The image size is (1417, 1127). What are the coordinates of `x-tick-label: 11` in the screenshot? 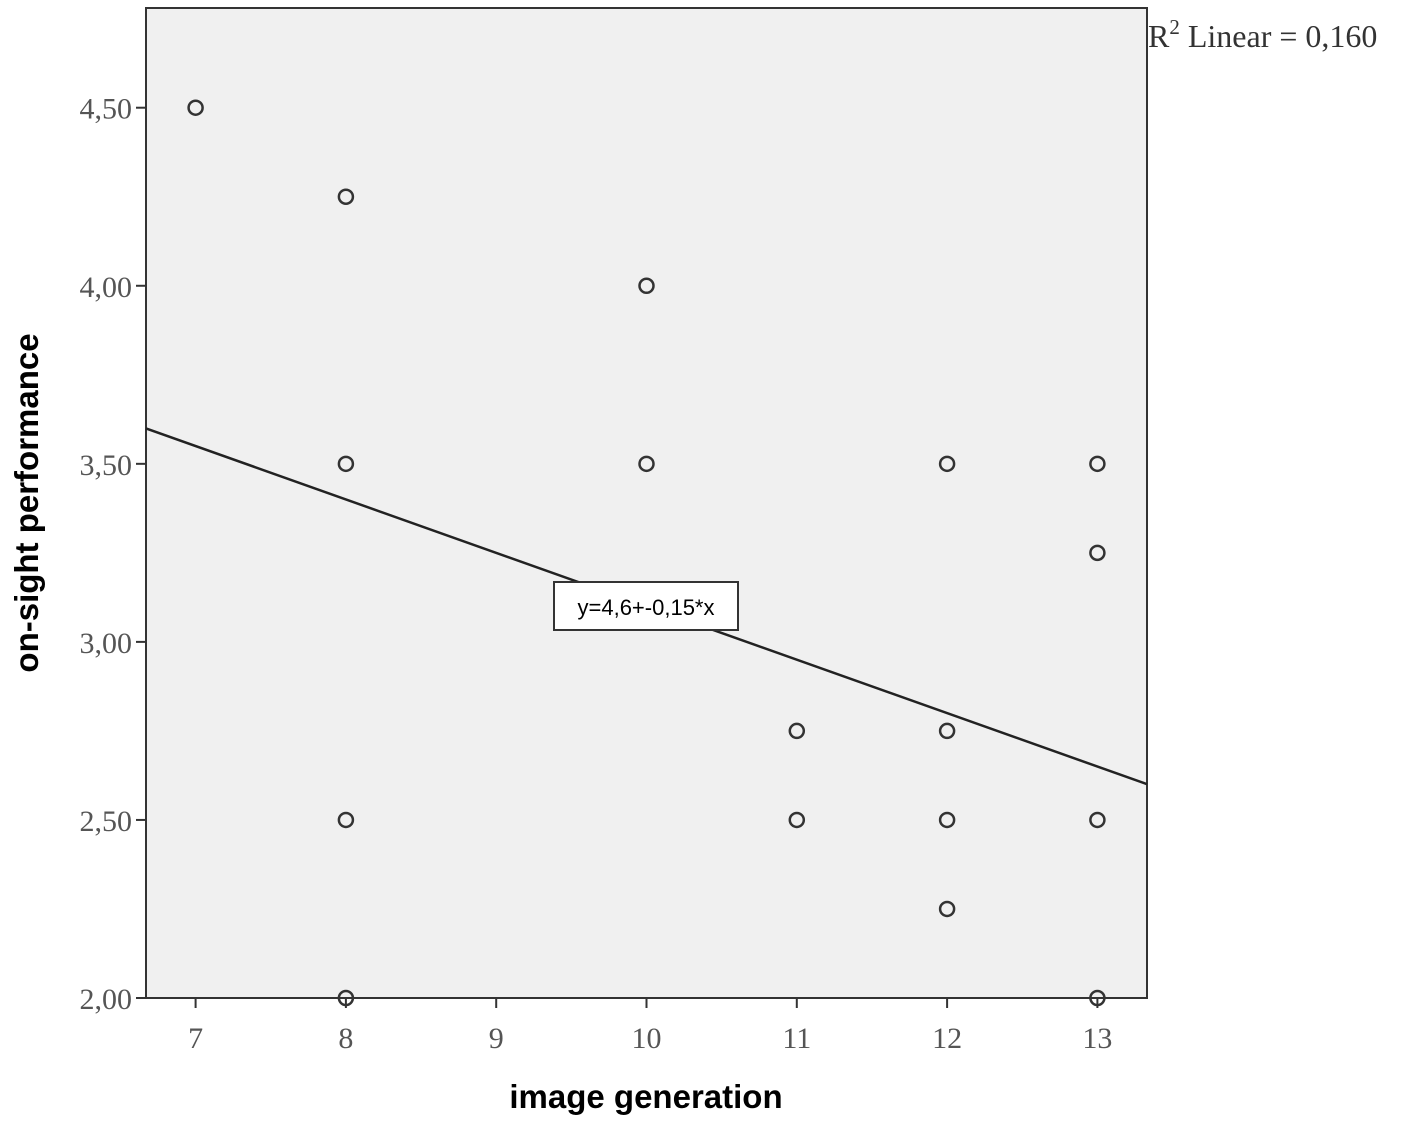 It's located at (796, 1038).